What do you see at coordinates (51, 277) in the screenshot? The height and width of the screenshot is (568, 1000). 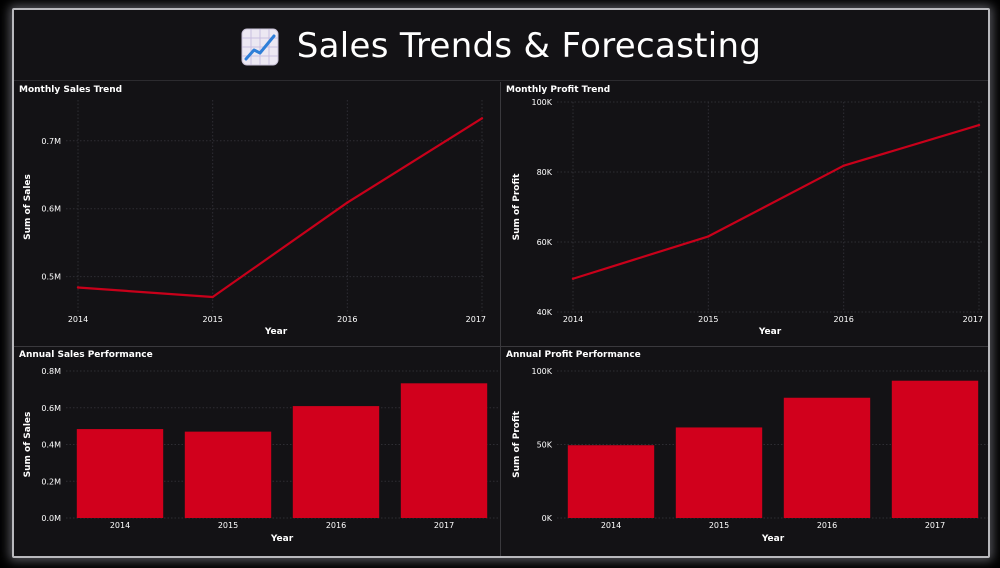 I see `y-tick-label: 0.5M` at bounding box center [51, 277].